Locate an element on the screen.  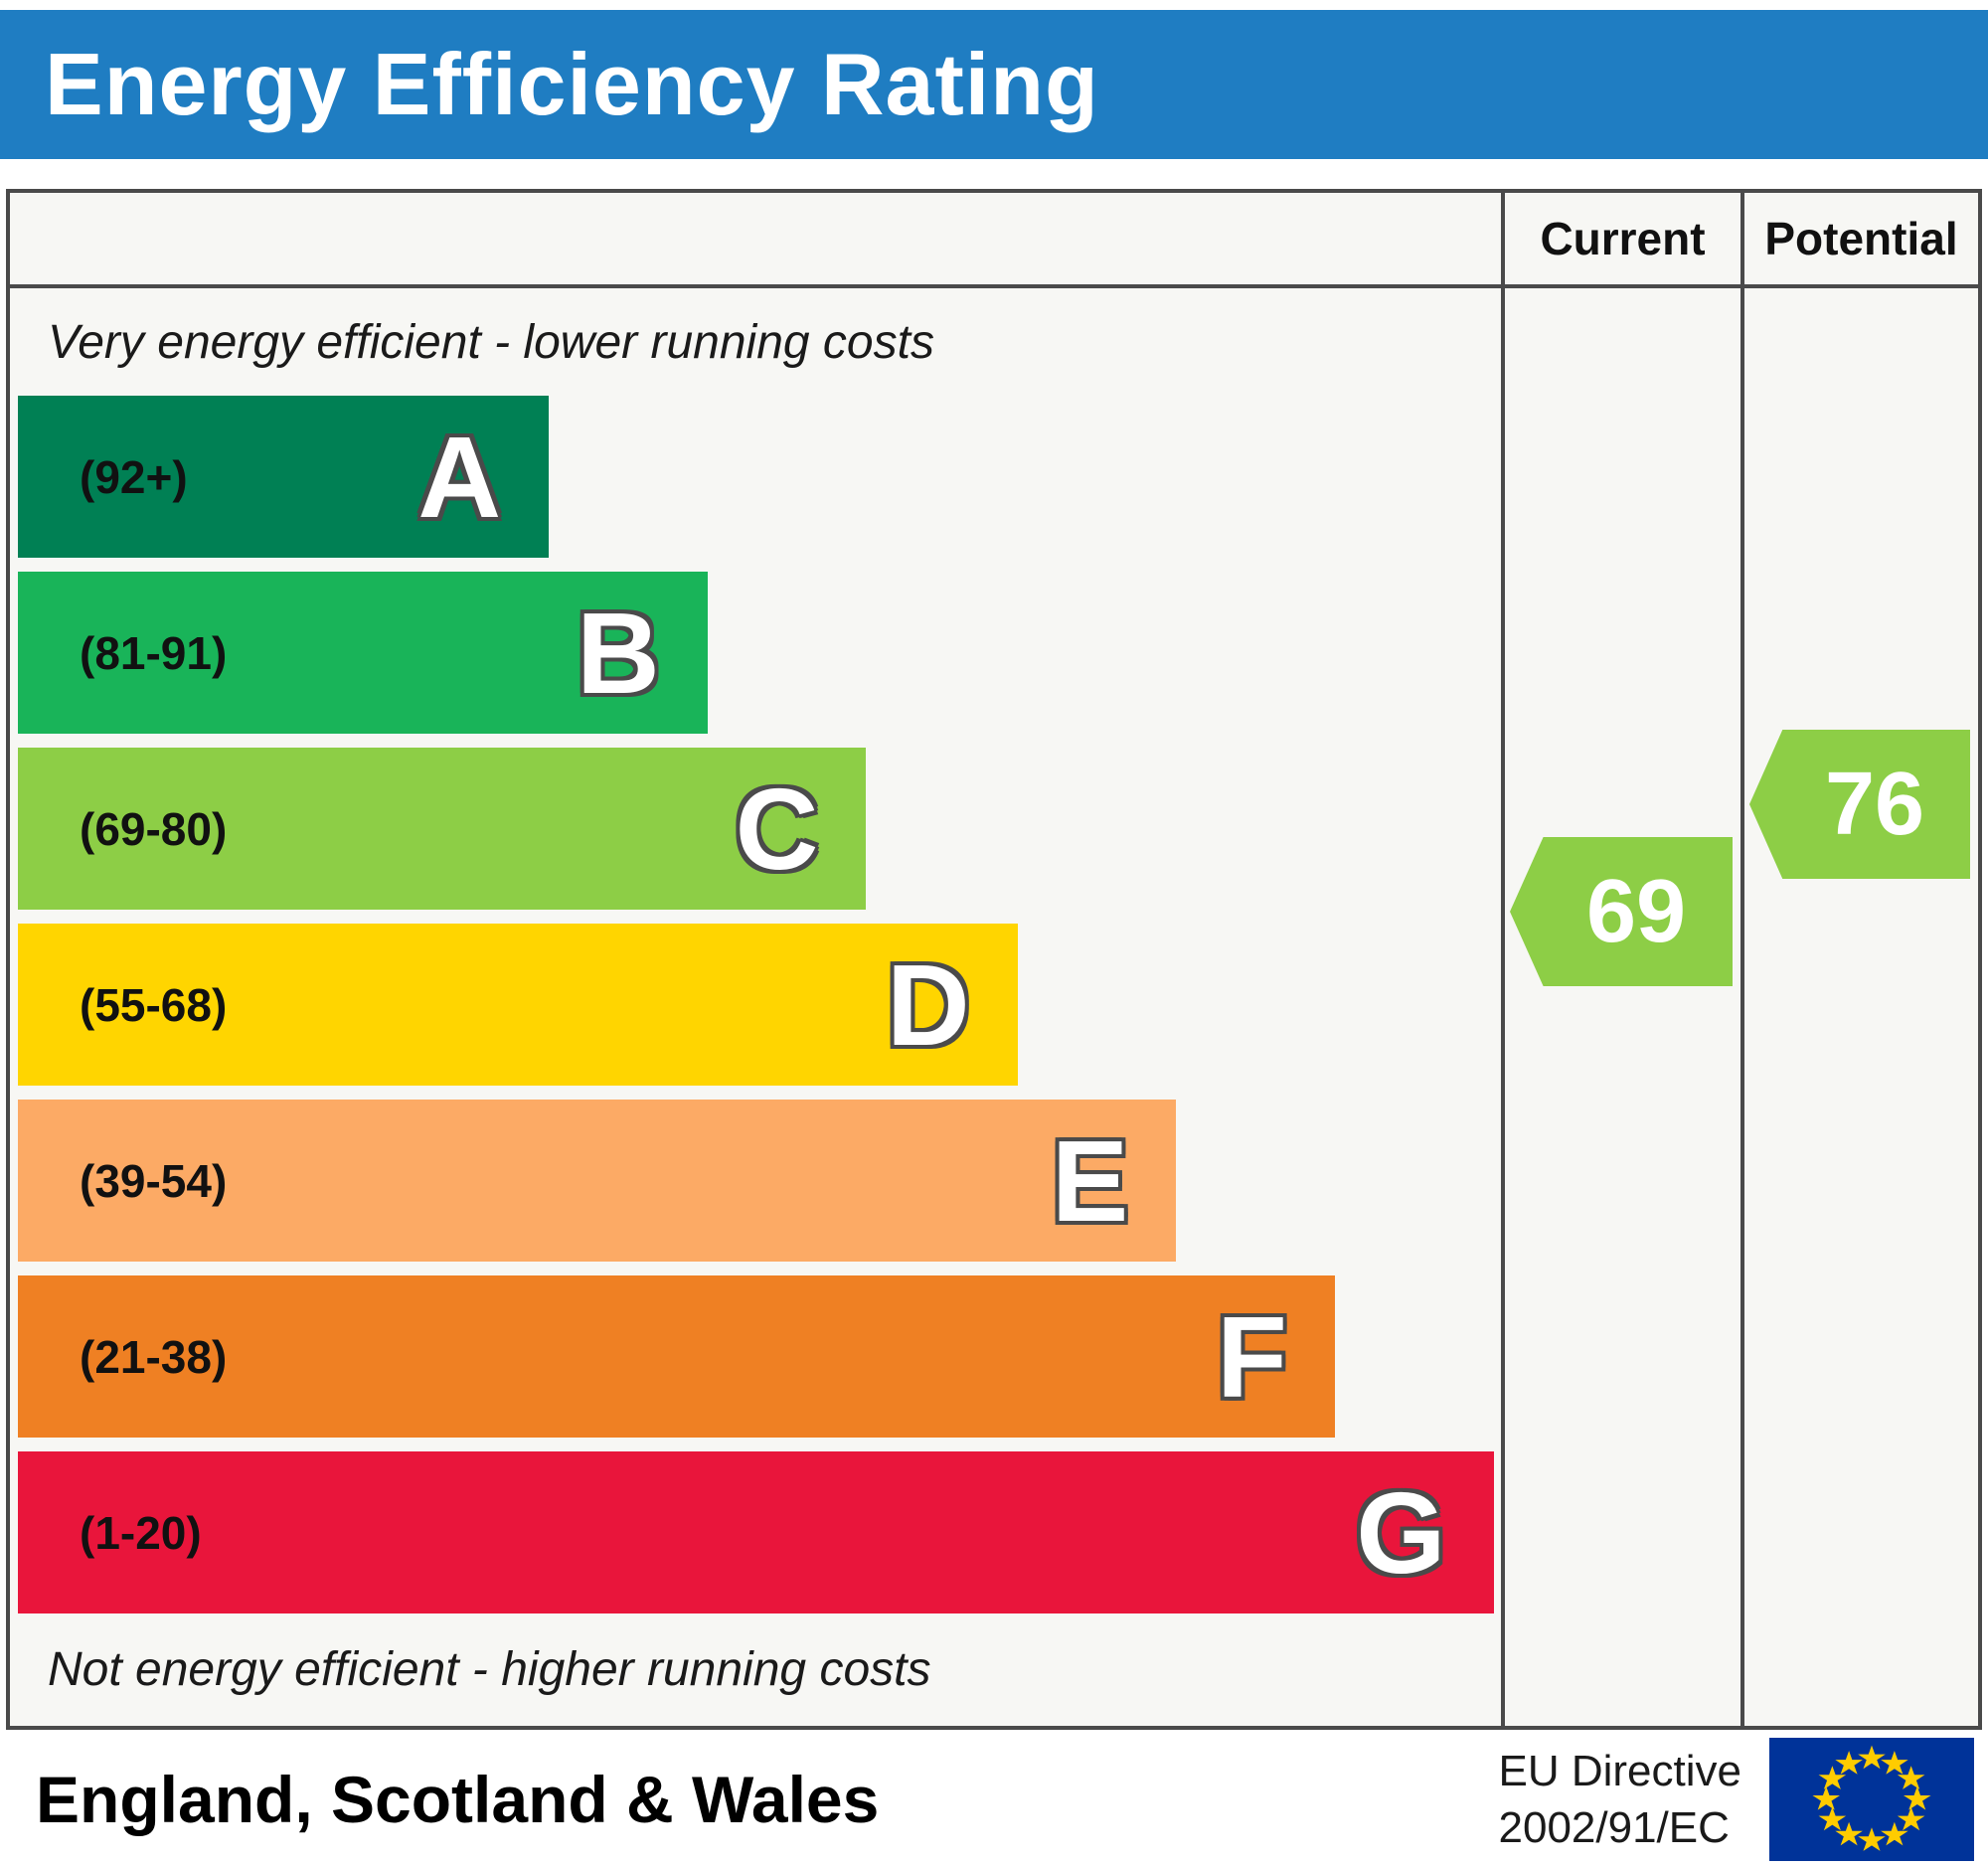
band-bar-g: (1-20) G is located at coordinates (756, 1532).